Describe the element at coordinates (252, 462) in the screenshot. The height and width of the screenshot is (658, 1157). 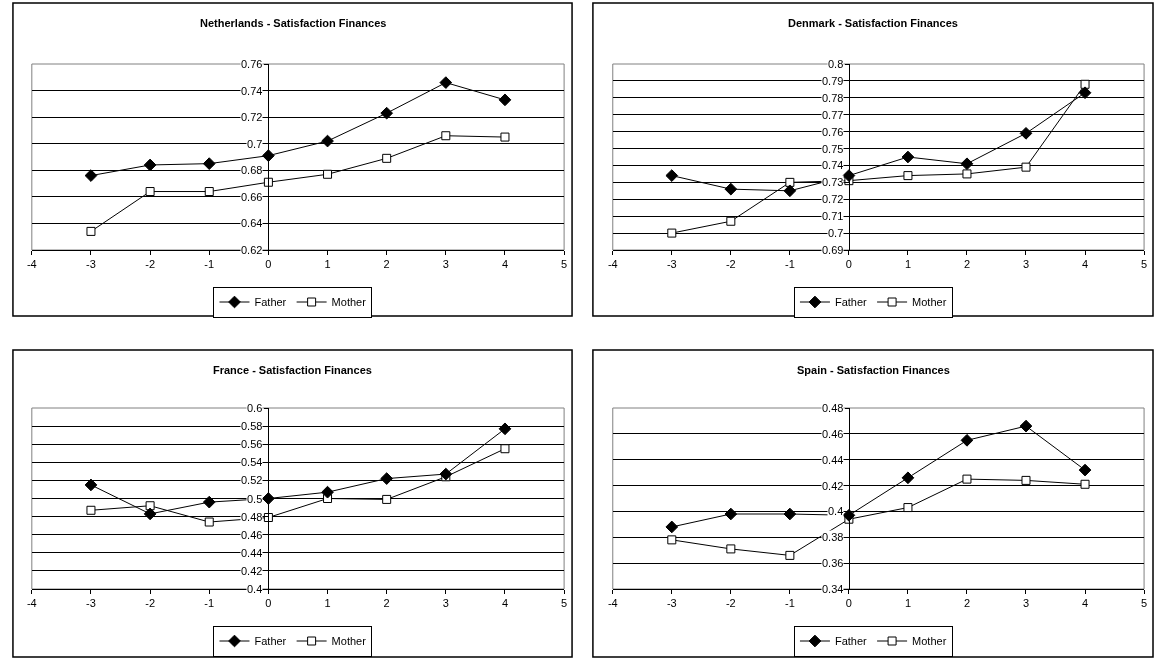
I see `y-tick-label: 0.54` at that location.